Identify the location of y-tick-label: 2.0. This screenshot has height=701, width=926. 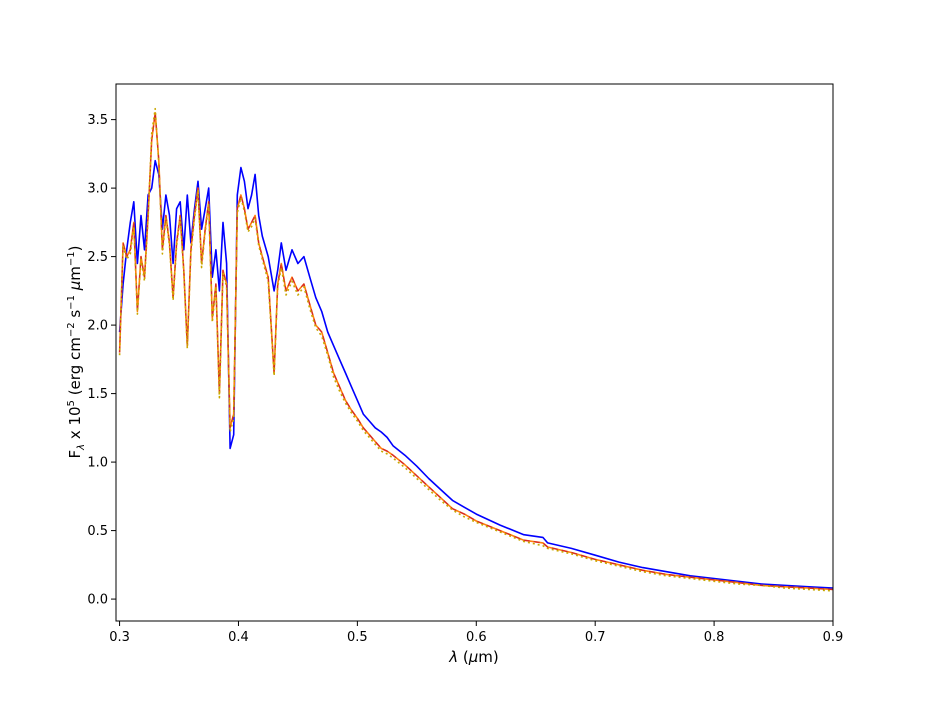
(97, 326).